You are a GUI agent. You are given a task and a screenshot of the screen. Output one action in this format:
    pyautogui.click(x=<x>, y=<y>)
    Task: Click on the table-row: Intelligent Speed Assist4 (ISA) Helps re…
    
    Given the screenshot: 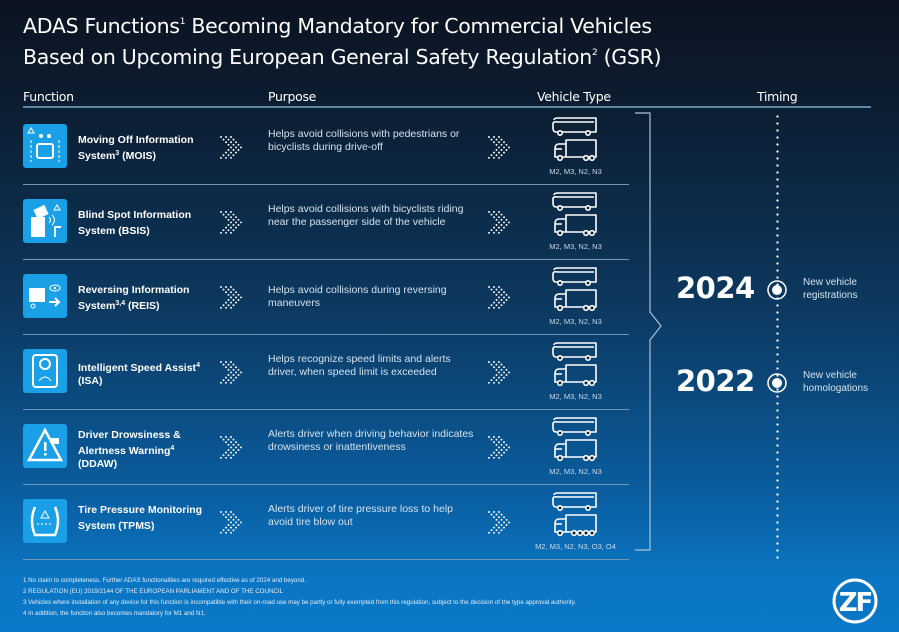 What is the action you would take?
    pyautogui.click(x=326, y=372)
    